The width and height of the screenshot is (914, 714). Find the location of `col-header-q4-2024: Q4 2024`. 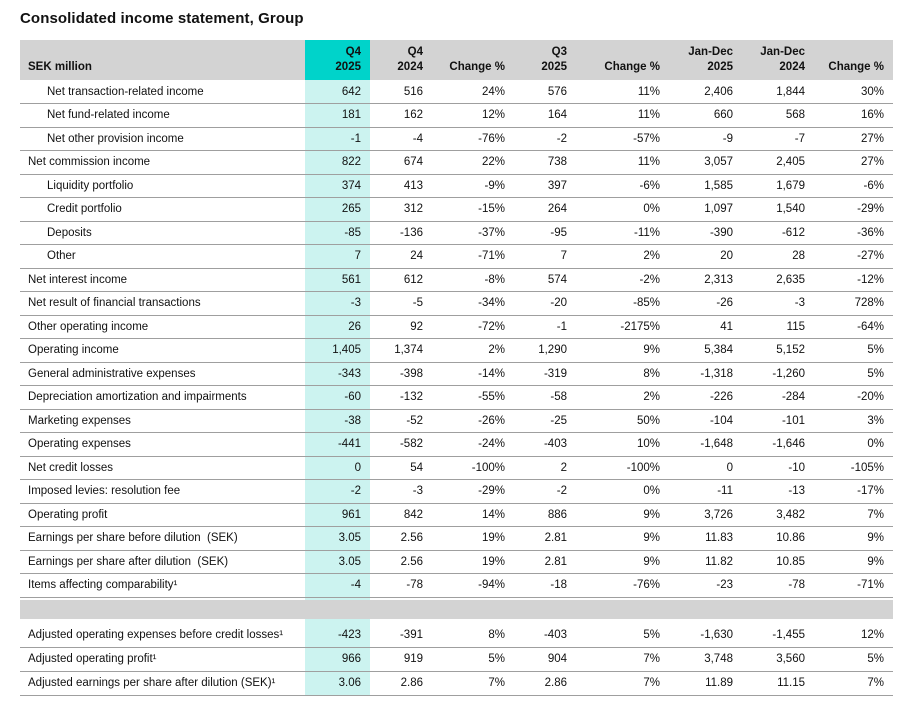

col-header-q4-2024: Q4 2024 is located at coordinates (401, 60).